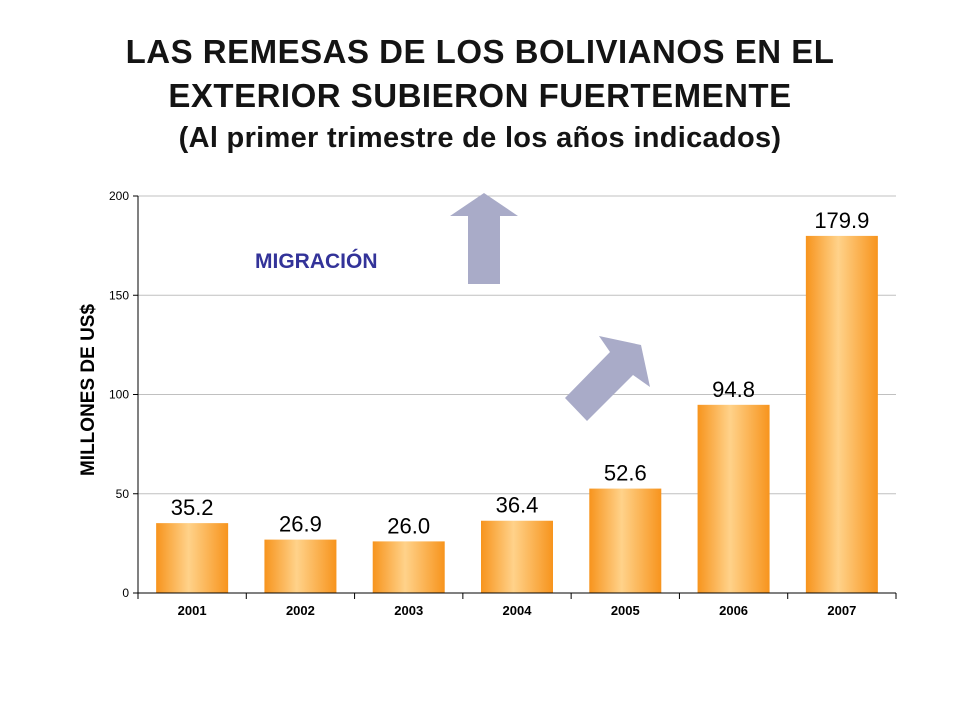  What do you see at coordinates (484, 238) in the screenshot?
I see `up-arrow-icon` at bounding box center [484, 238].